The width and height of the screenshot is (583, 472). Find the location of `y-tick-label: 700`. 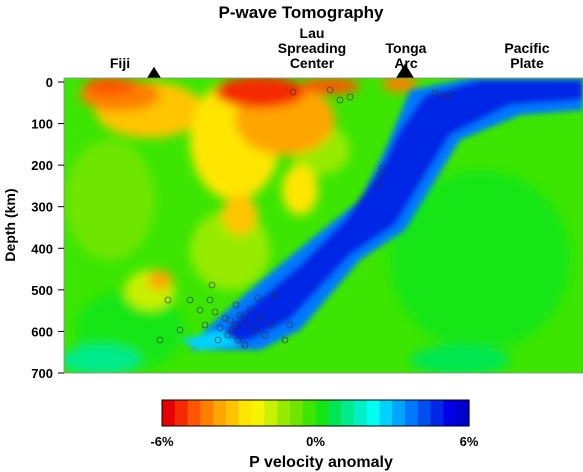

y-tick-label: 700 is located at coordinates (42, 373).